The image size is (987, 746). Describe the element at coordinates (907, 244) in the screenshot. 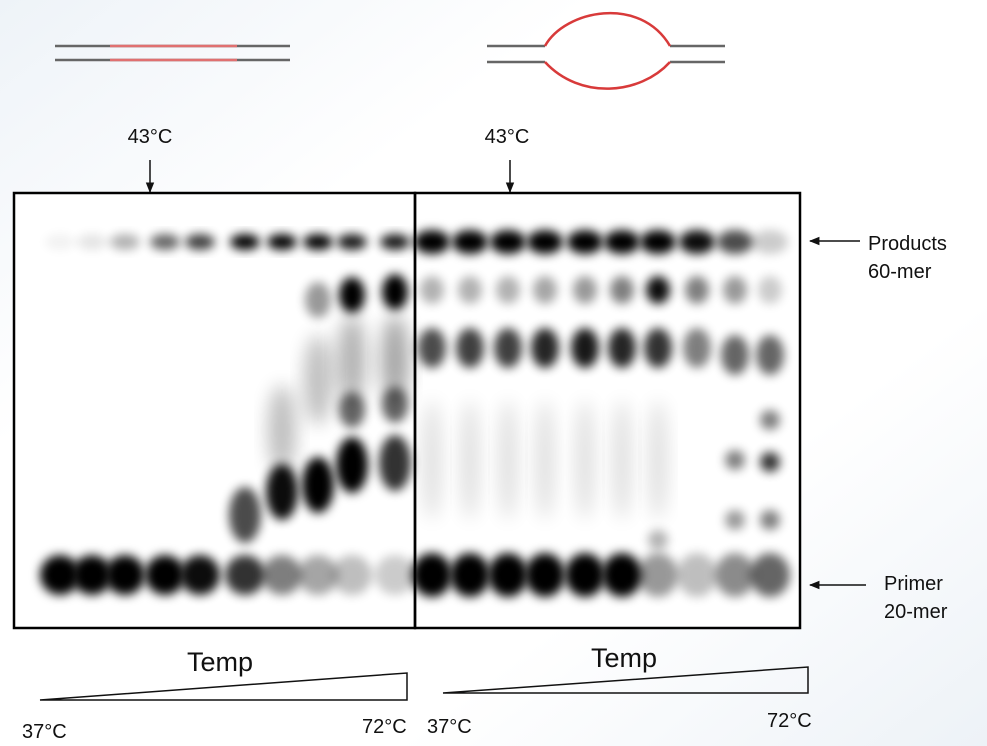

I see `band-label: Products` at that location.